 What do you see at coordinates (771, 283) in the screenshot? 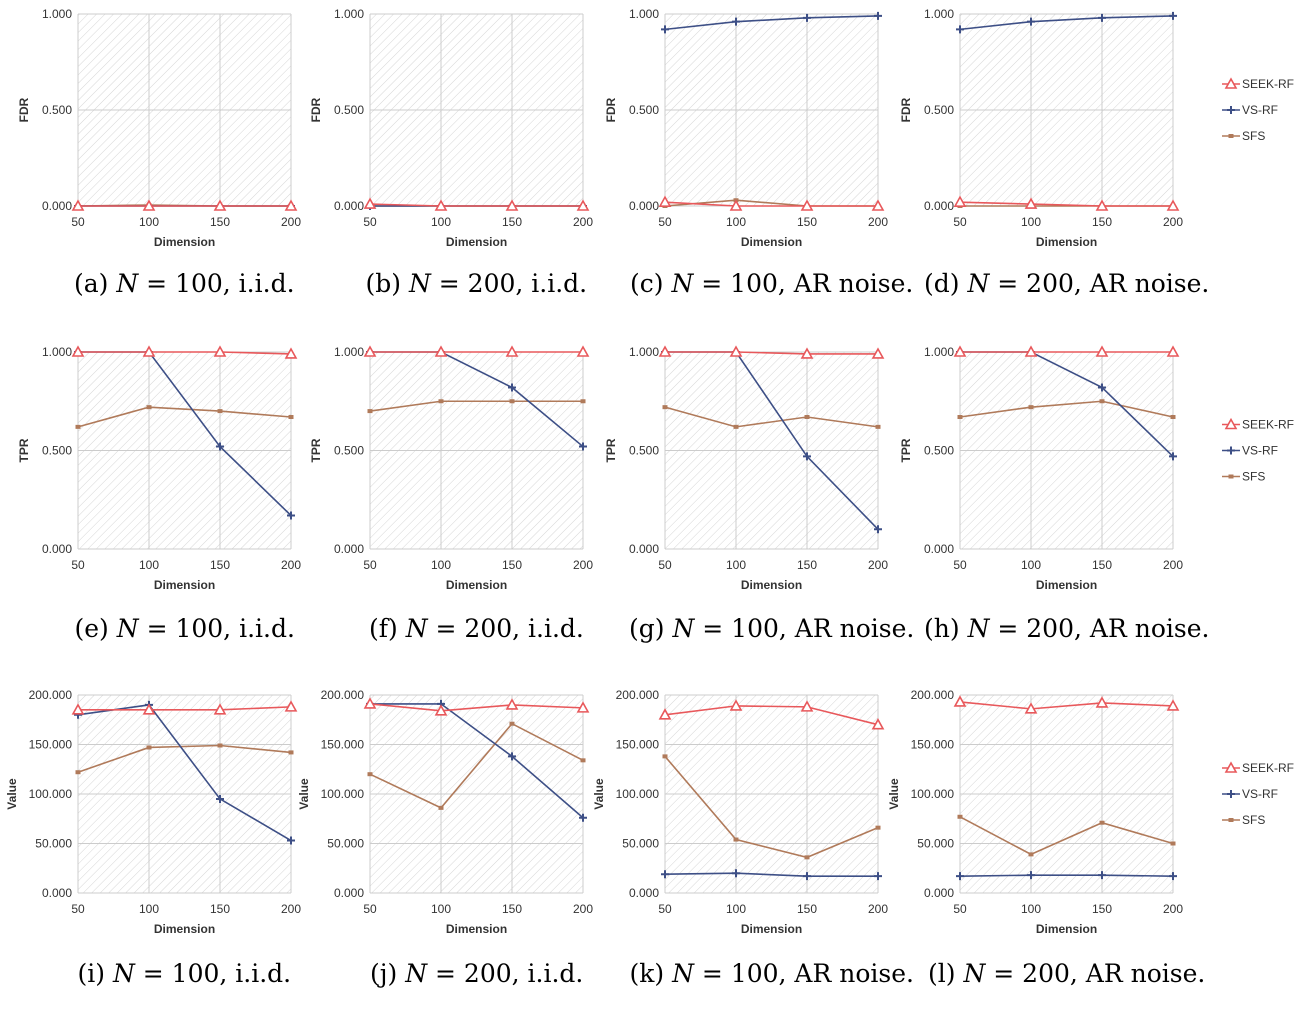
I see `figure-caption: (c) N = 100, AR noise.` at bounding box center [771, 283].